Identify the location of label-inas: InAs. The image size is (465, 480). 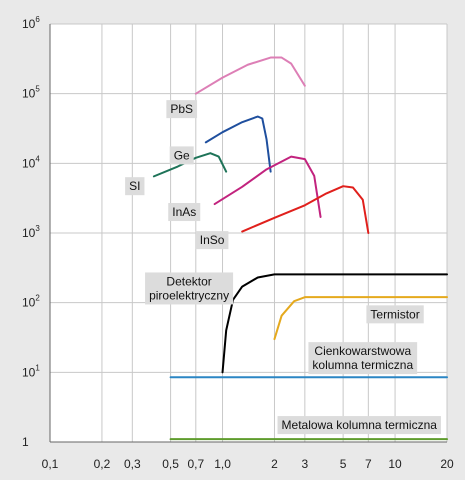
(184, 212).